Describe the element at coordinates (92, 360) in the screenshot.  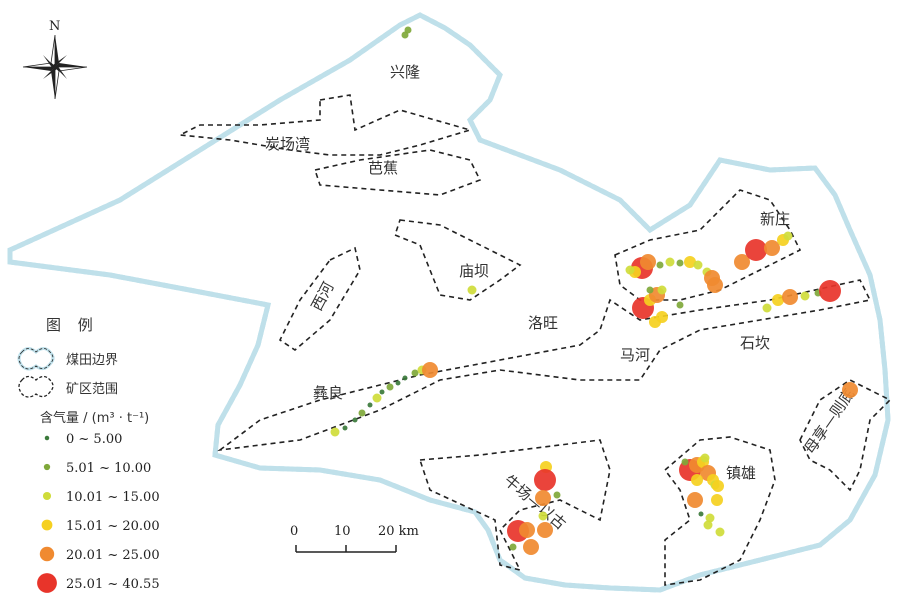
I see `legend-boundary-label: 煤田边界` at that location.